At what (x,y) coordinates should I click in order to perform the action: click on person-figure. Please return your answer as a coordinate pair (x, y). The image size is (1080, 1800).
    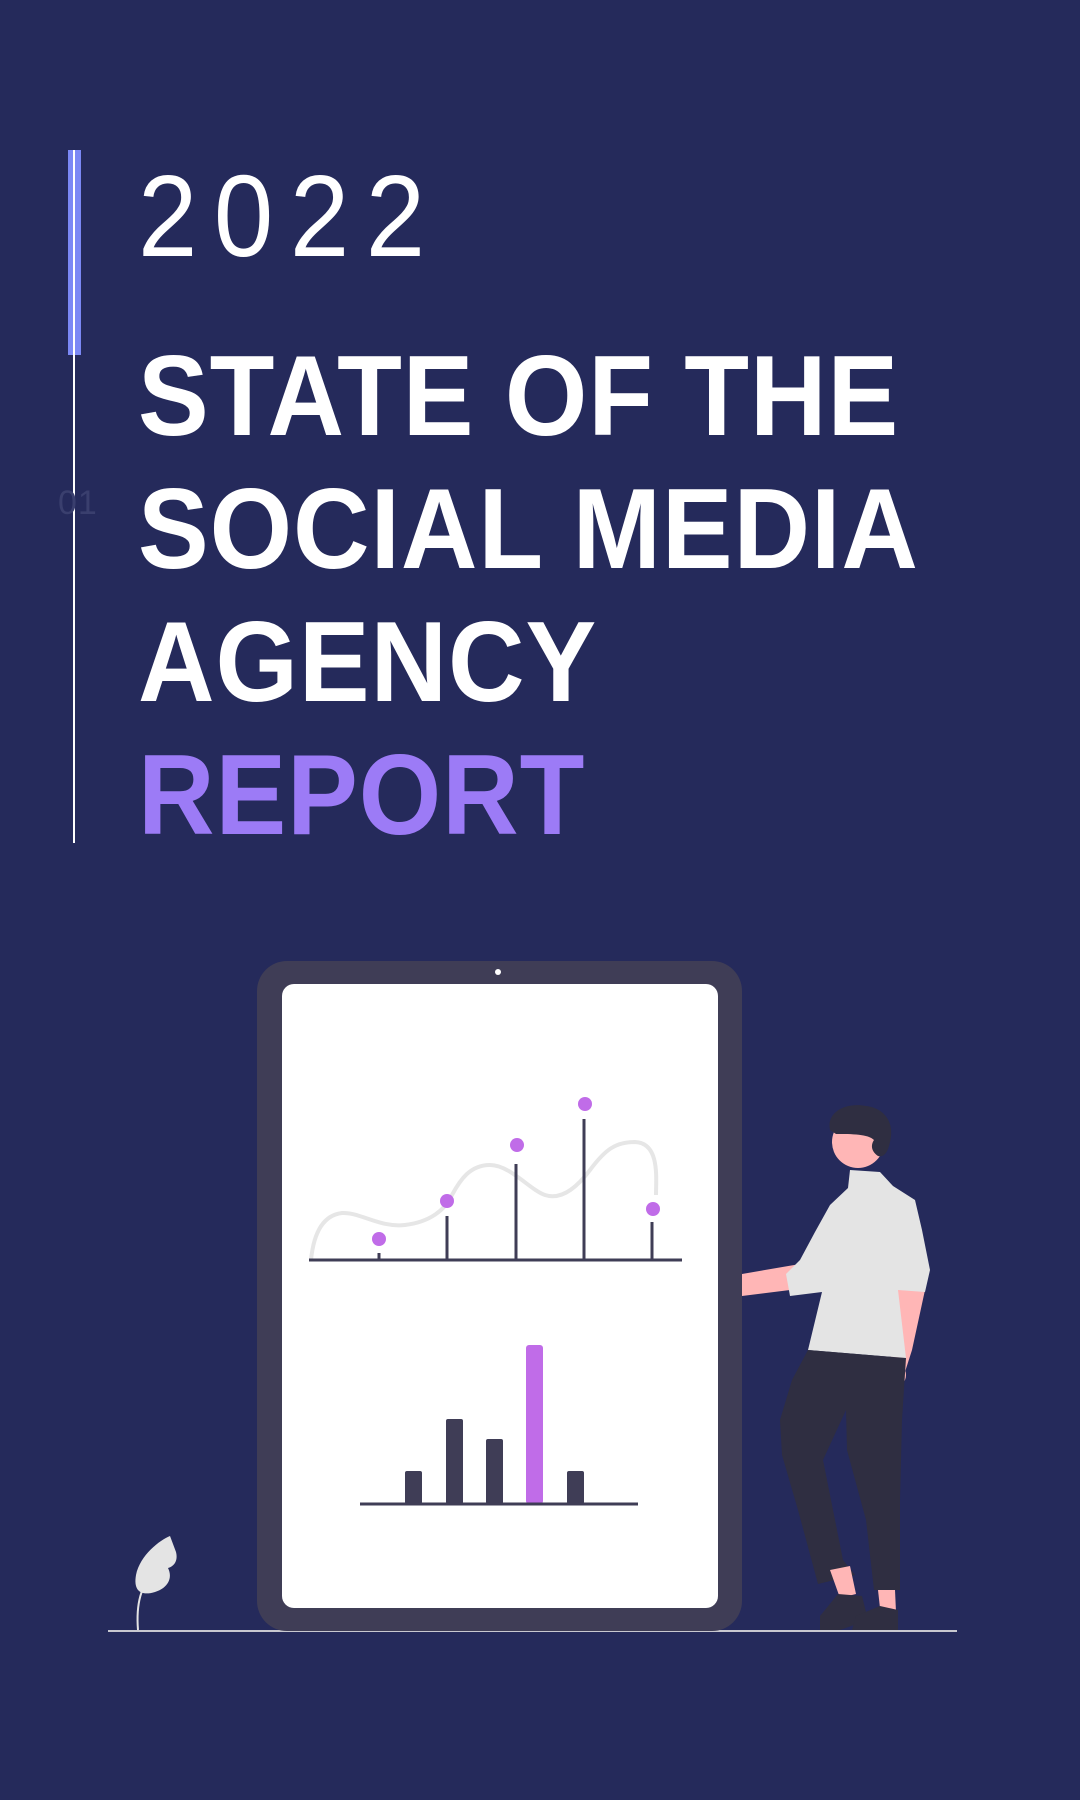
    Looking at the image, I should click on (836, 1367).